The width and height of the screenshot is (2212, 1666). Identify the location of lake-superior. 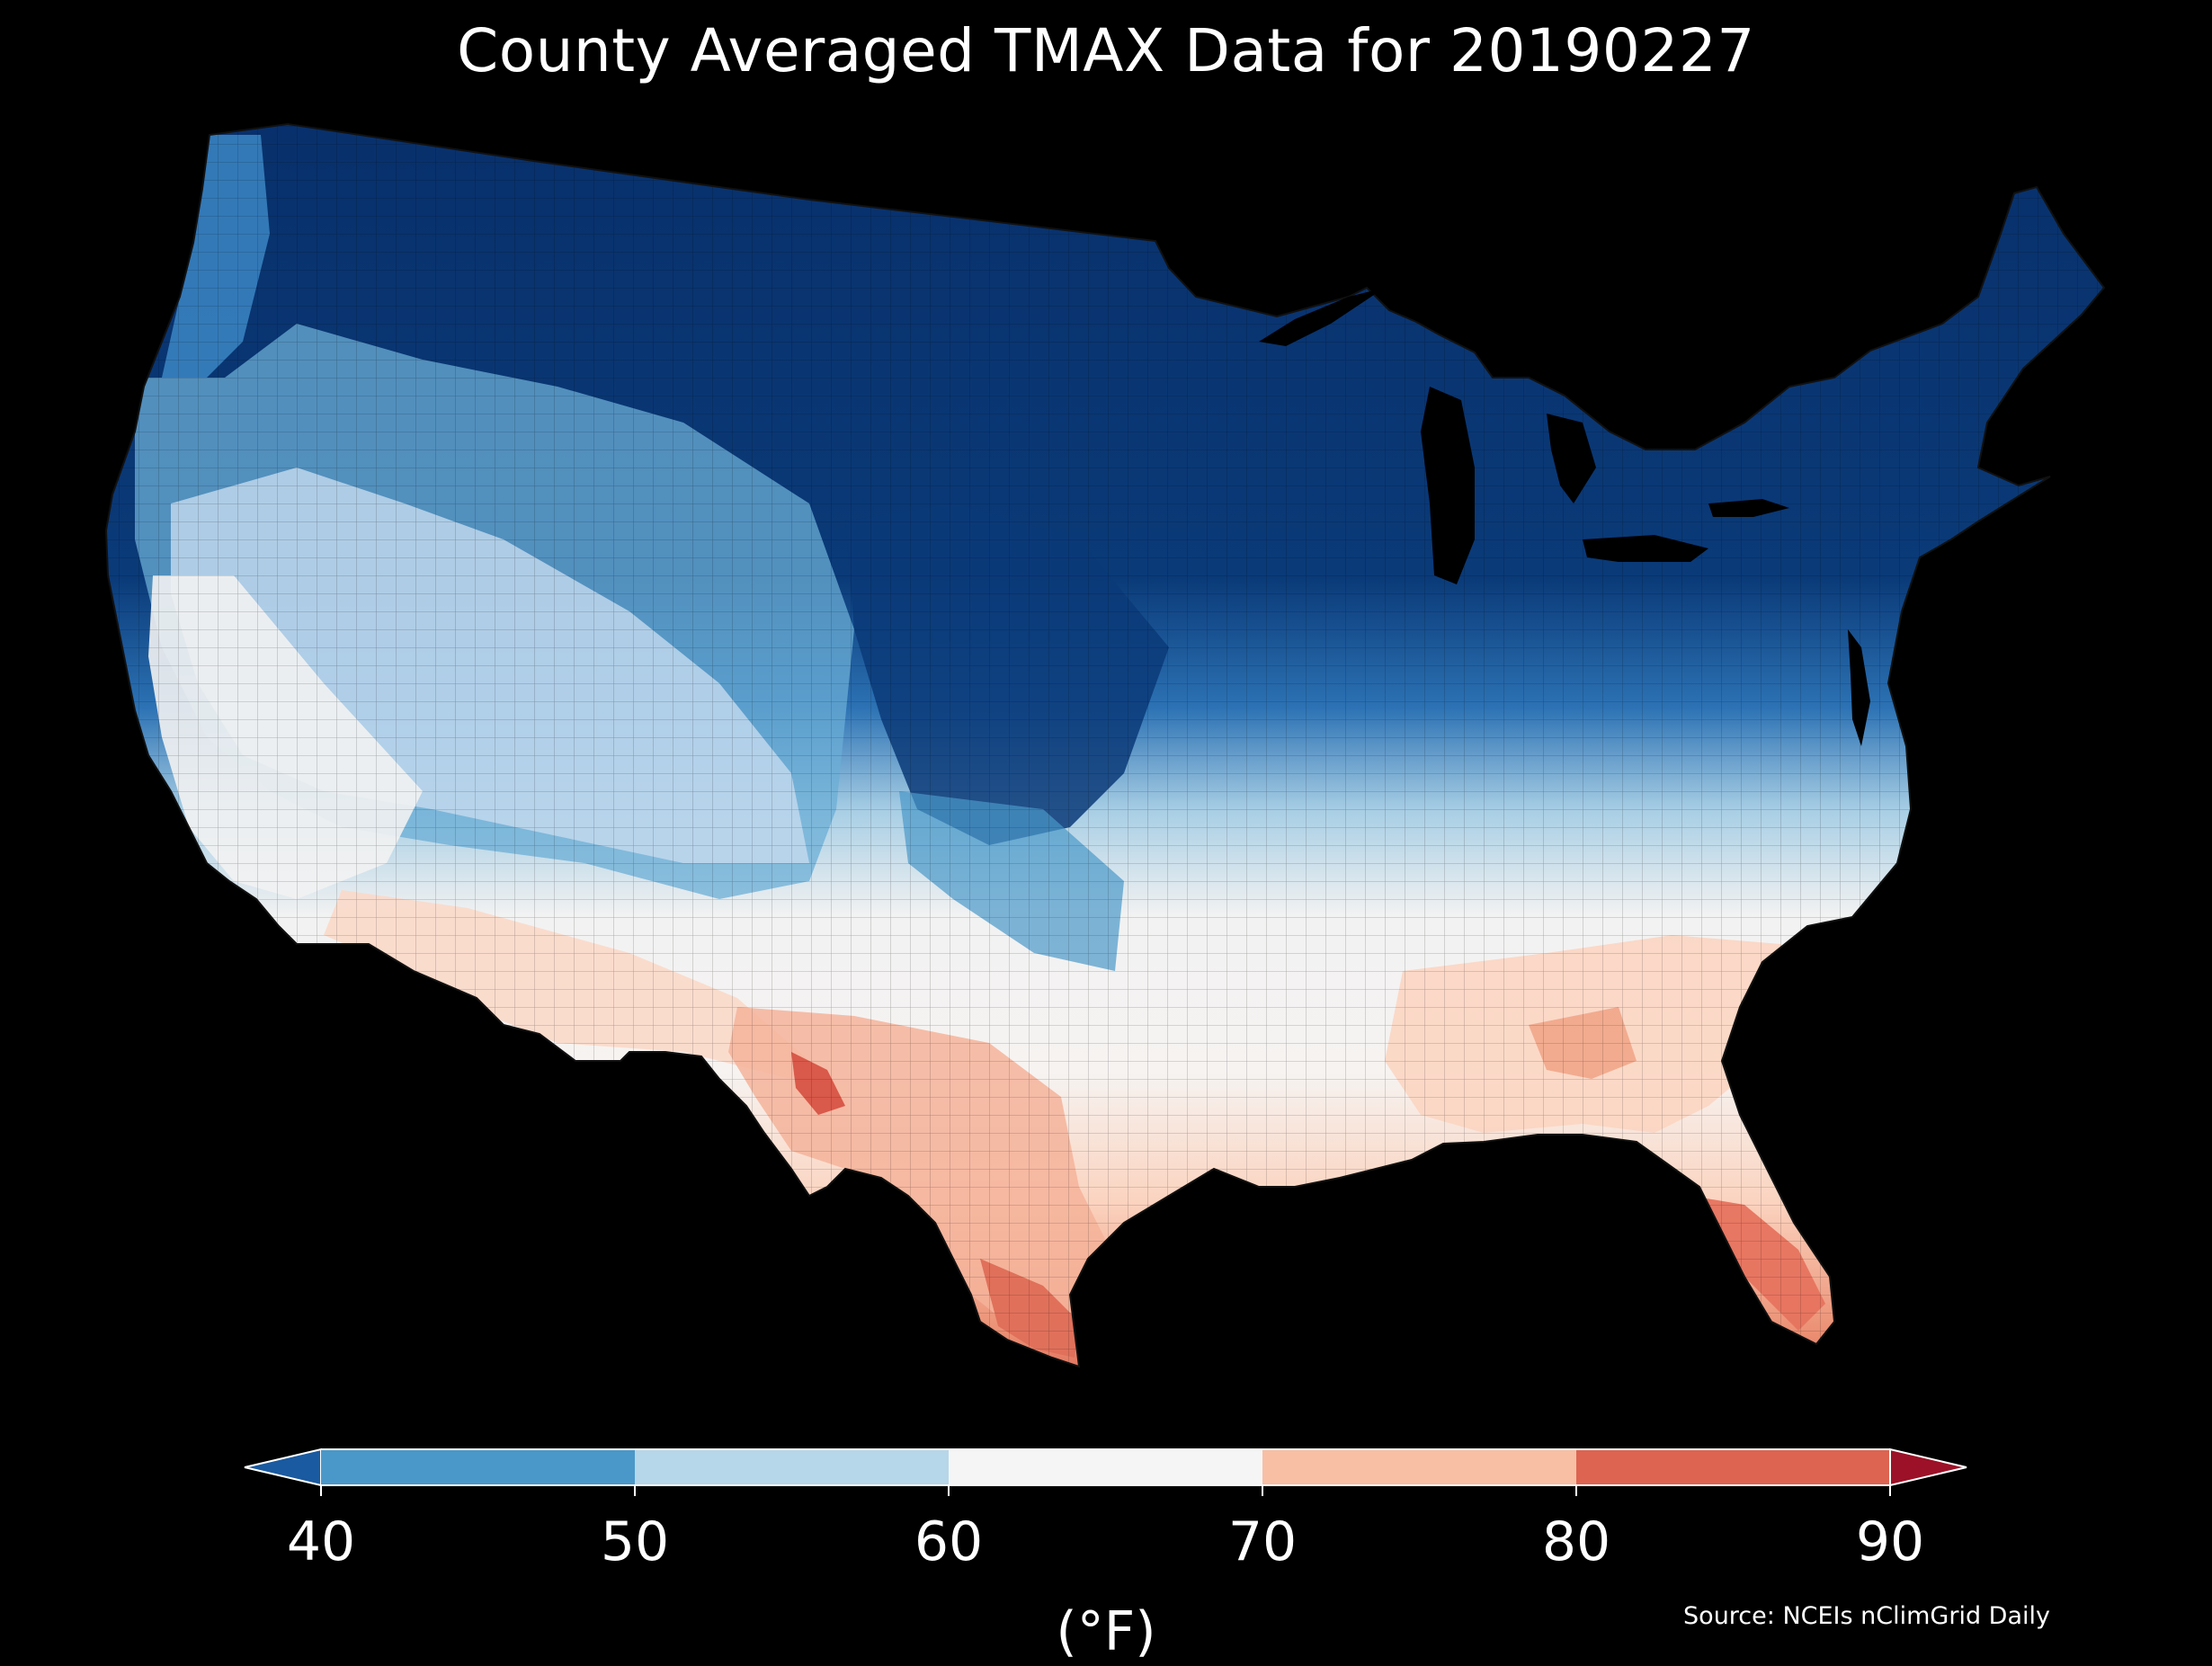
(1322, 317).